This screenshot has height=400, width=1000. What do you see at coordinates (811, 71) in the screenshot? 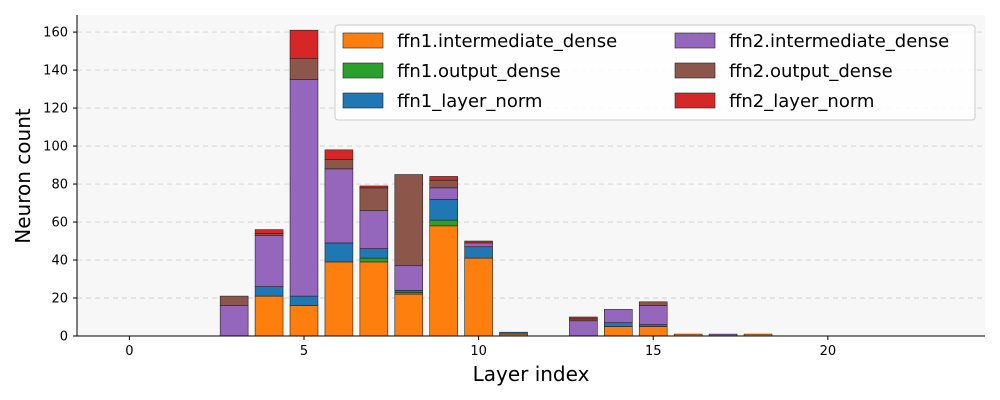
I see `legend-label: ffn2.output_dense` at bounding box center [811, 71].